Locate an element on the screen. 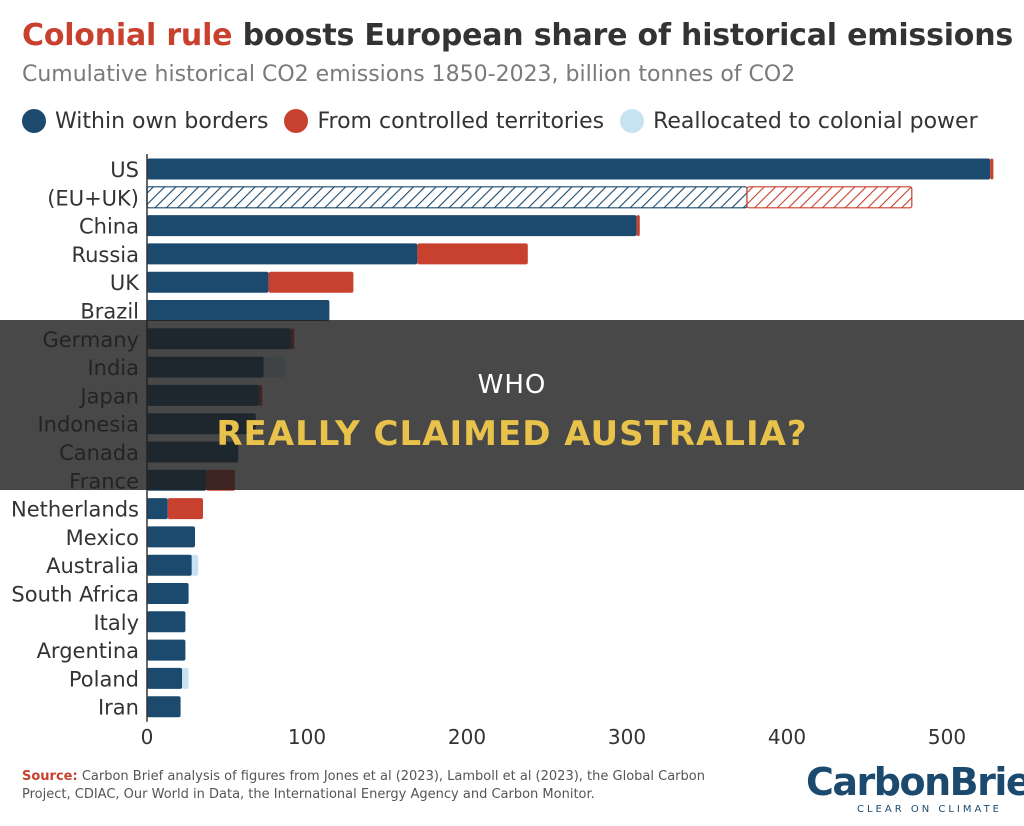 The height and width of the screenshot is (826, 1024). bar-brazil-within-own-borders is located at coordinates (238, 310).